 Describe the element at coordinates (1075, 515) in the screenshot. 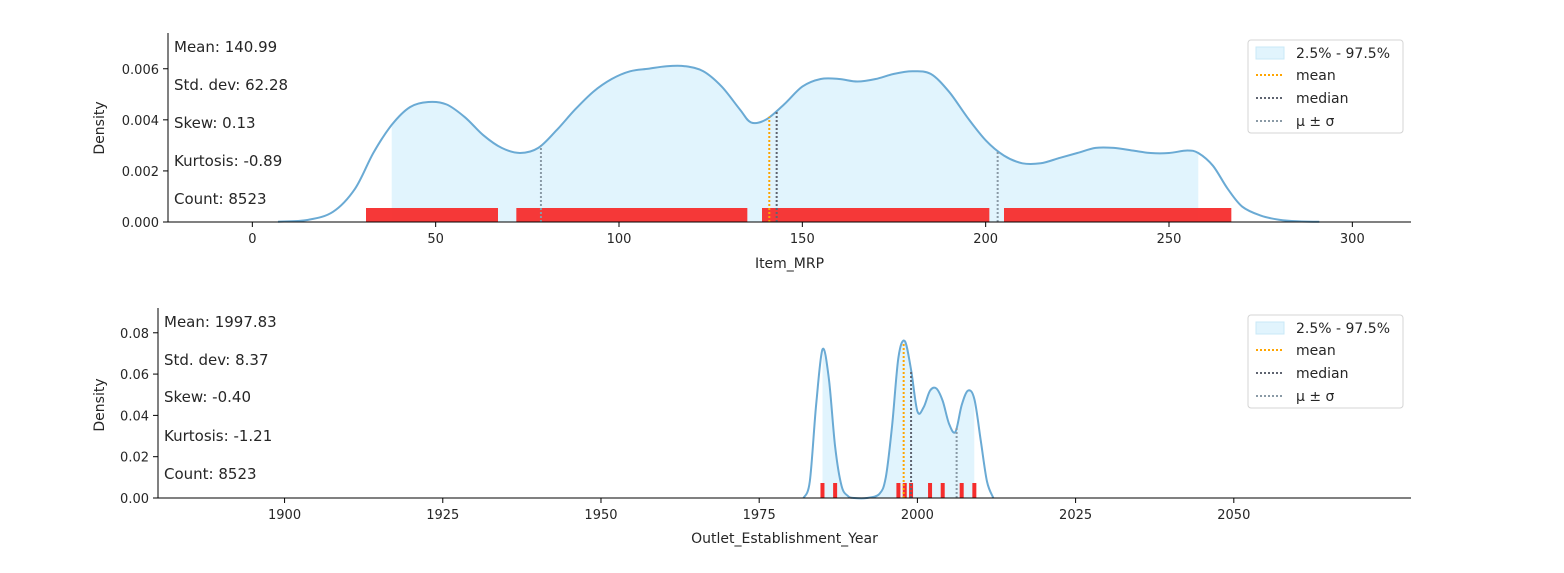

I see `x-tick-label: 2025` at that location.